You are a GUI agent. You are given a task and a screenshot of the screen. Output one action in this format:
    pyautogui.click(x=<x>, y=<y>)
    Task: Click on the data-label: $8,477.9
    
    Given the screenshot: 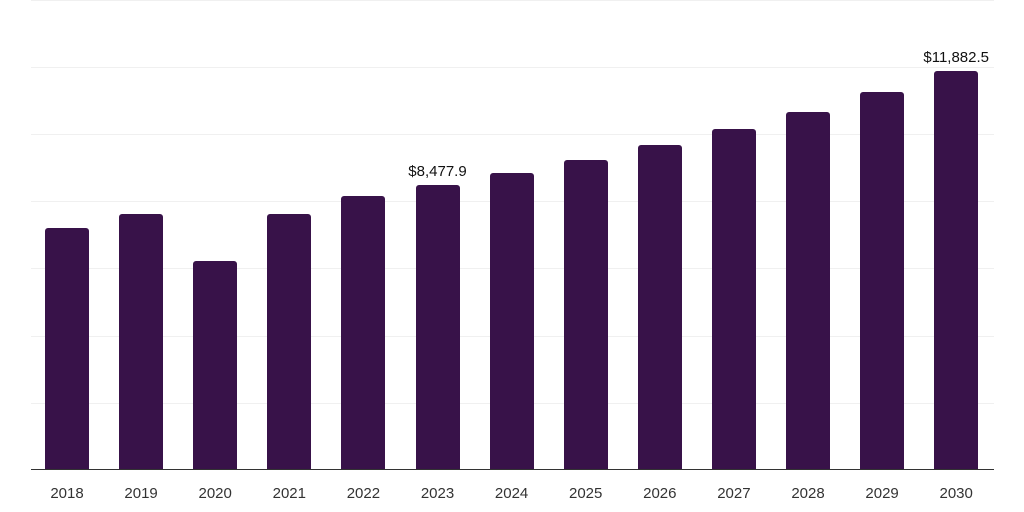 What is the action you would take?
    pyautogui.click(x=437, y=172)
    